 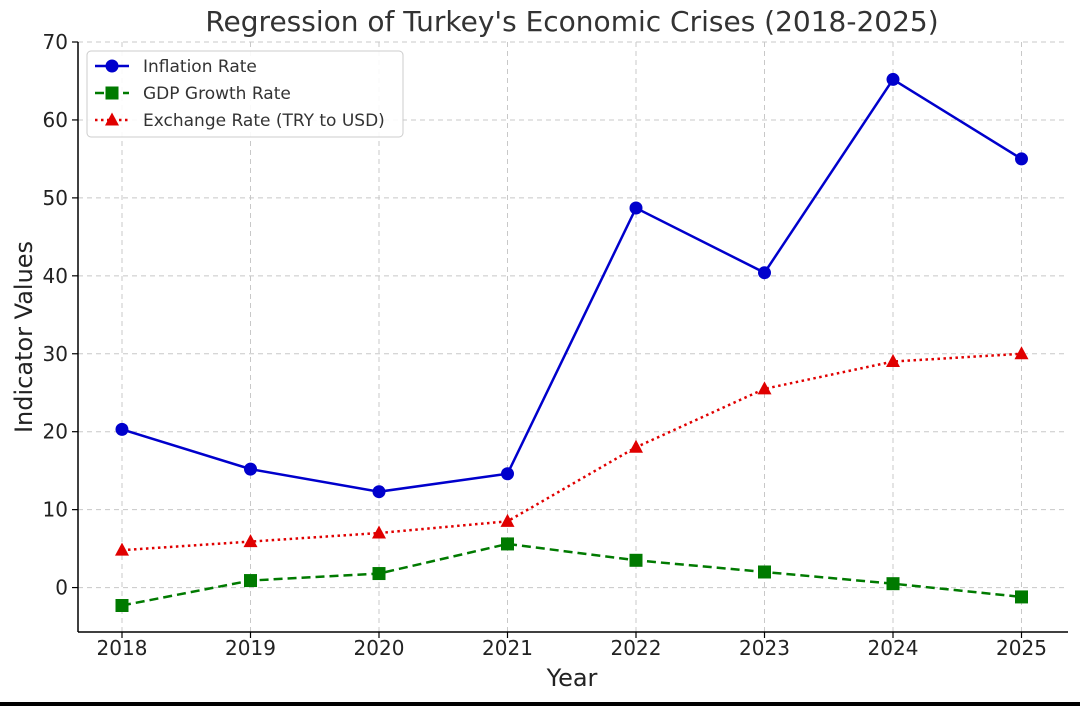 What do you see at coordinates (24, 337) in the screenshot?
I see `y-axis-label: Indicator Values` at bounding box center [24, 337].